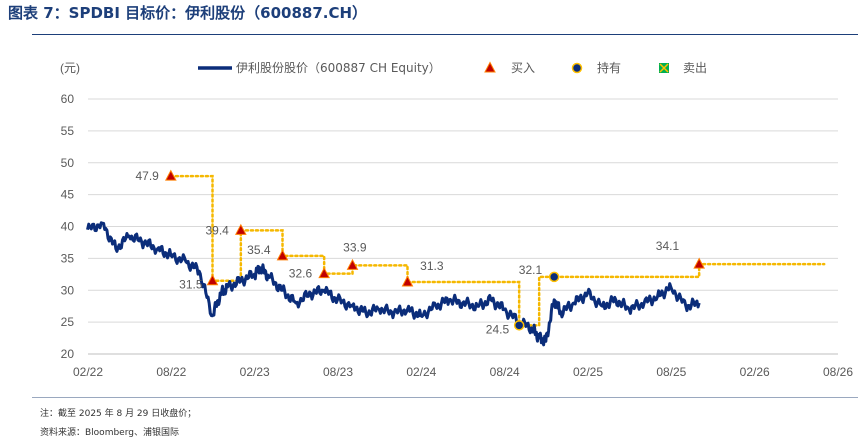 This screenshot has width=863, height=441. What do you see at coordinates (490, 67) in the screenshot?
I see `legend-swatch-buy` at bounding box center [490, 67].